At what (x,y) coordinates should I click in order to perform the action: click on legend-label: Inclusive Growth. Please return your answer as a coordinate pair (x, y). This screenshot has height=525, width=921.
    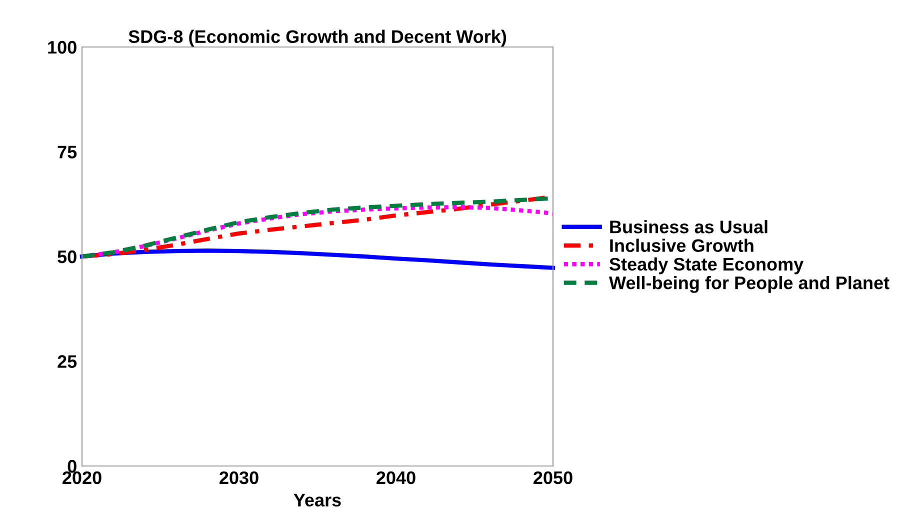
    Looking at the image, I should click on (682, 245).